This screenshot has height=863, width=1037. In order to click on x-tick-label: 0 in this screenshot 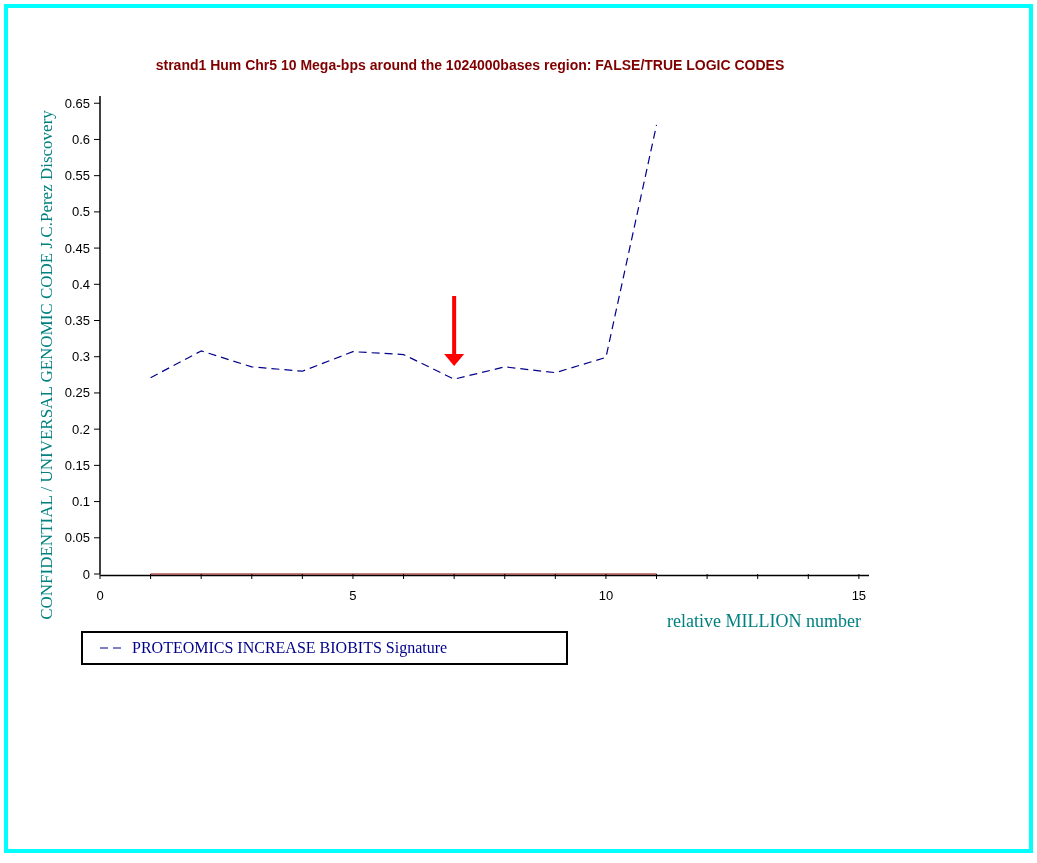, I will do `click(100, 595)`.